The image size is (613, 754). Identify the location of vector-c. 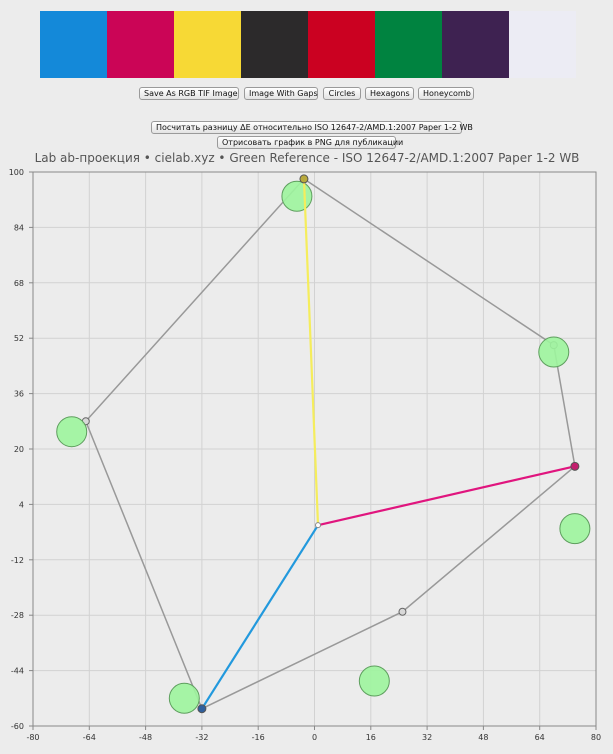
(259, 617).